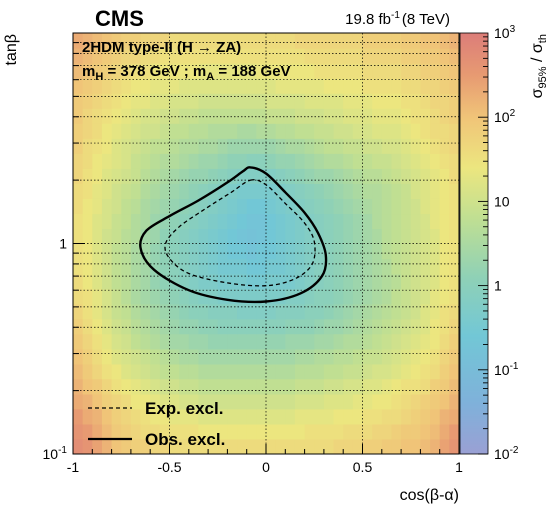  I want to click on legend-expected-label: Exp. excl., so click(184, 408).